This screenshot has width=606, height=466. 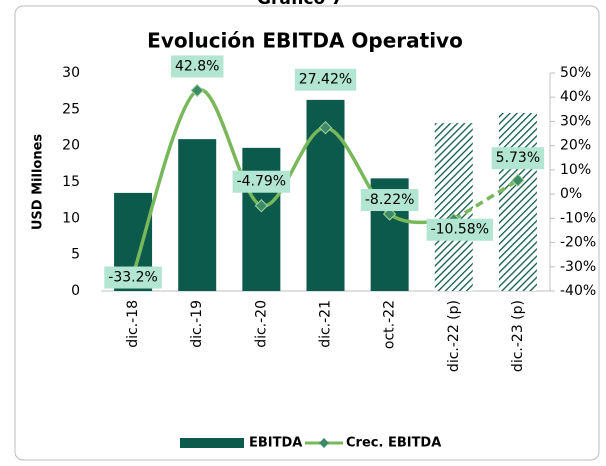 I want to click on x-tick-label: dic.-21, so click(x=326, y=324).